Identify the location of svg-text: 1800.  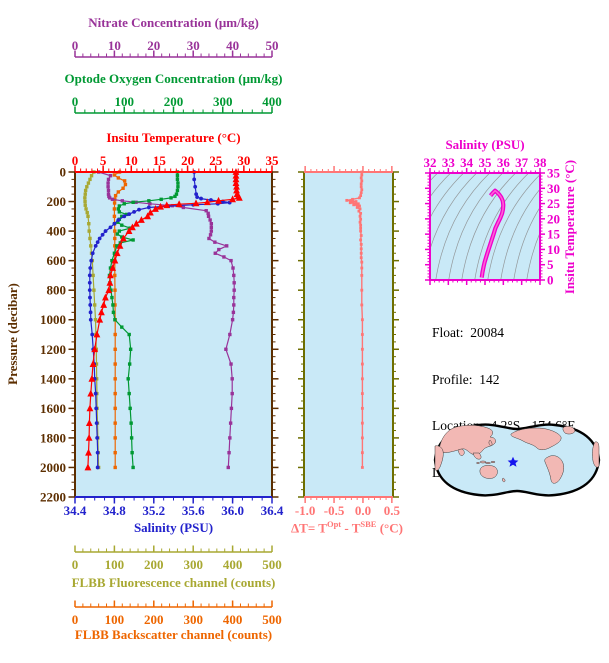
(53, 437).